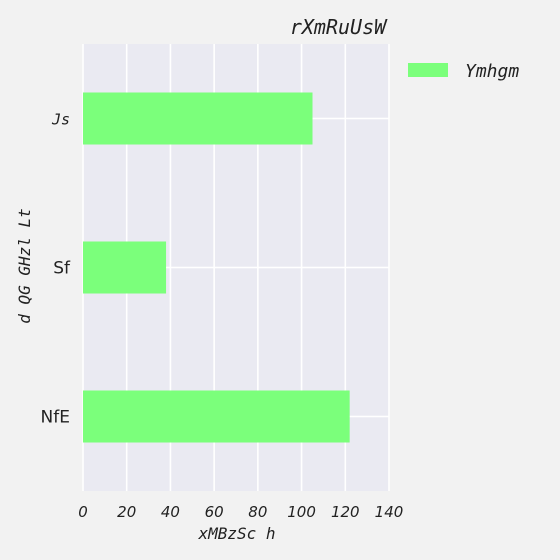  What do you see at coordinates (55, 418) in the screenshot?
I see `y-tick-label: NfE` at bounding box center [55, 418].